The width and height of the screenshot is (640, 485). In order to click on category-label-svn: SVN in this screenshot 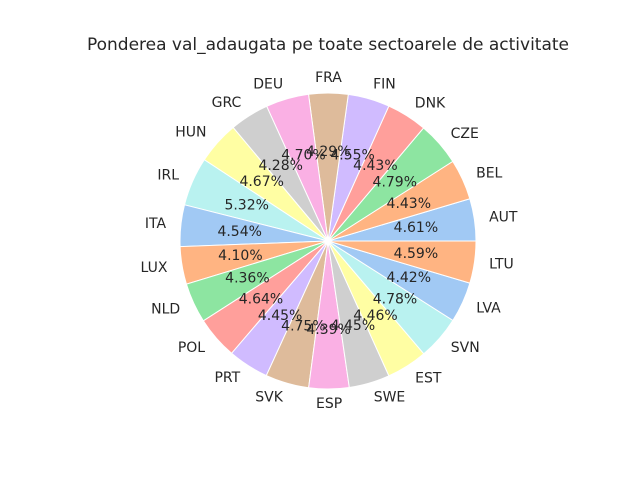, I will do `click(465, 348)`.